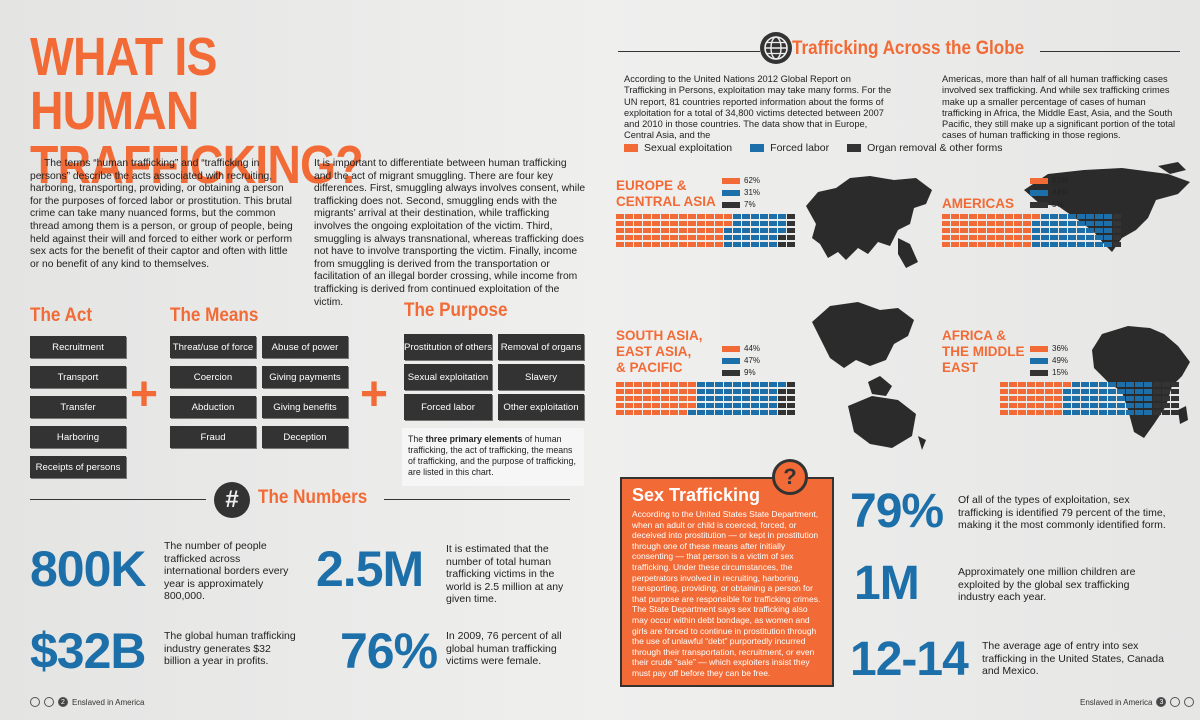 Image resolution: width=1200 pixels, height=720 pixels. I want to click on asia-pacific-map, so click(869, 376).